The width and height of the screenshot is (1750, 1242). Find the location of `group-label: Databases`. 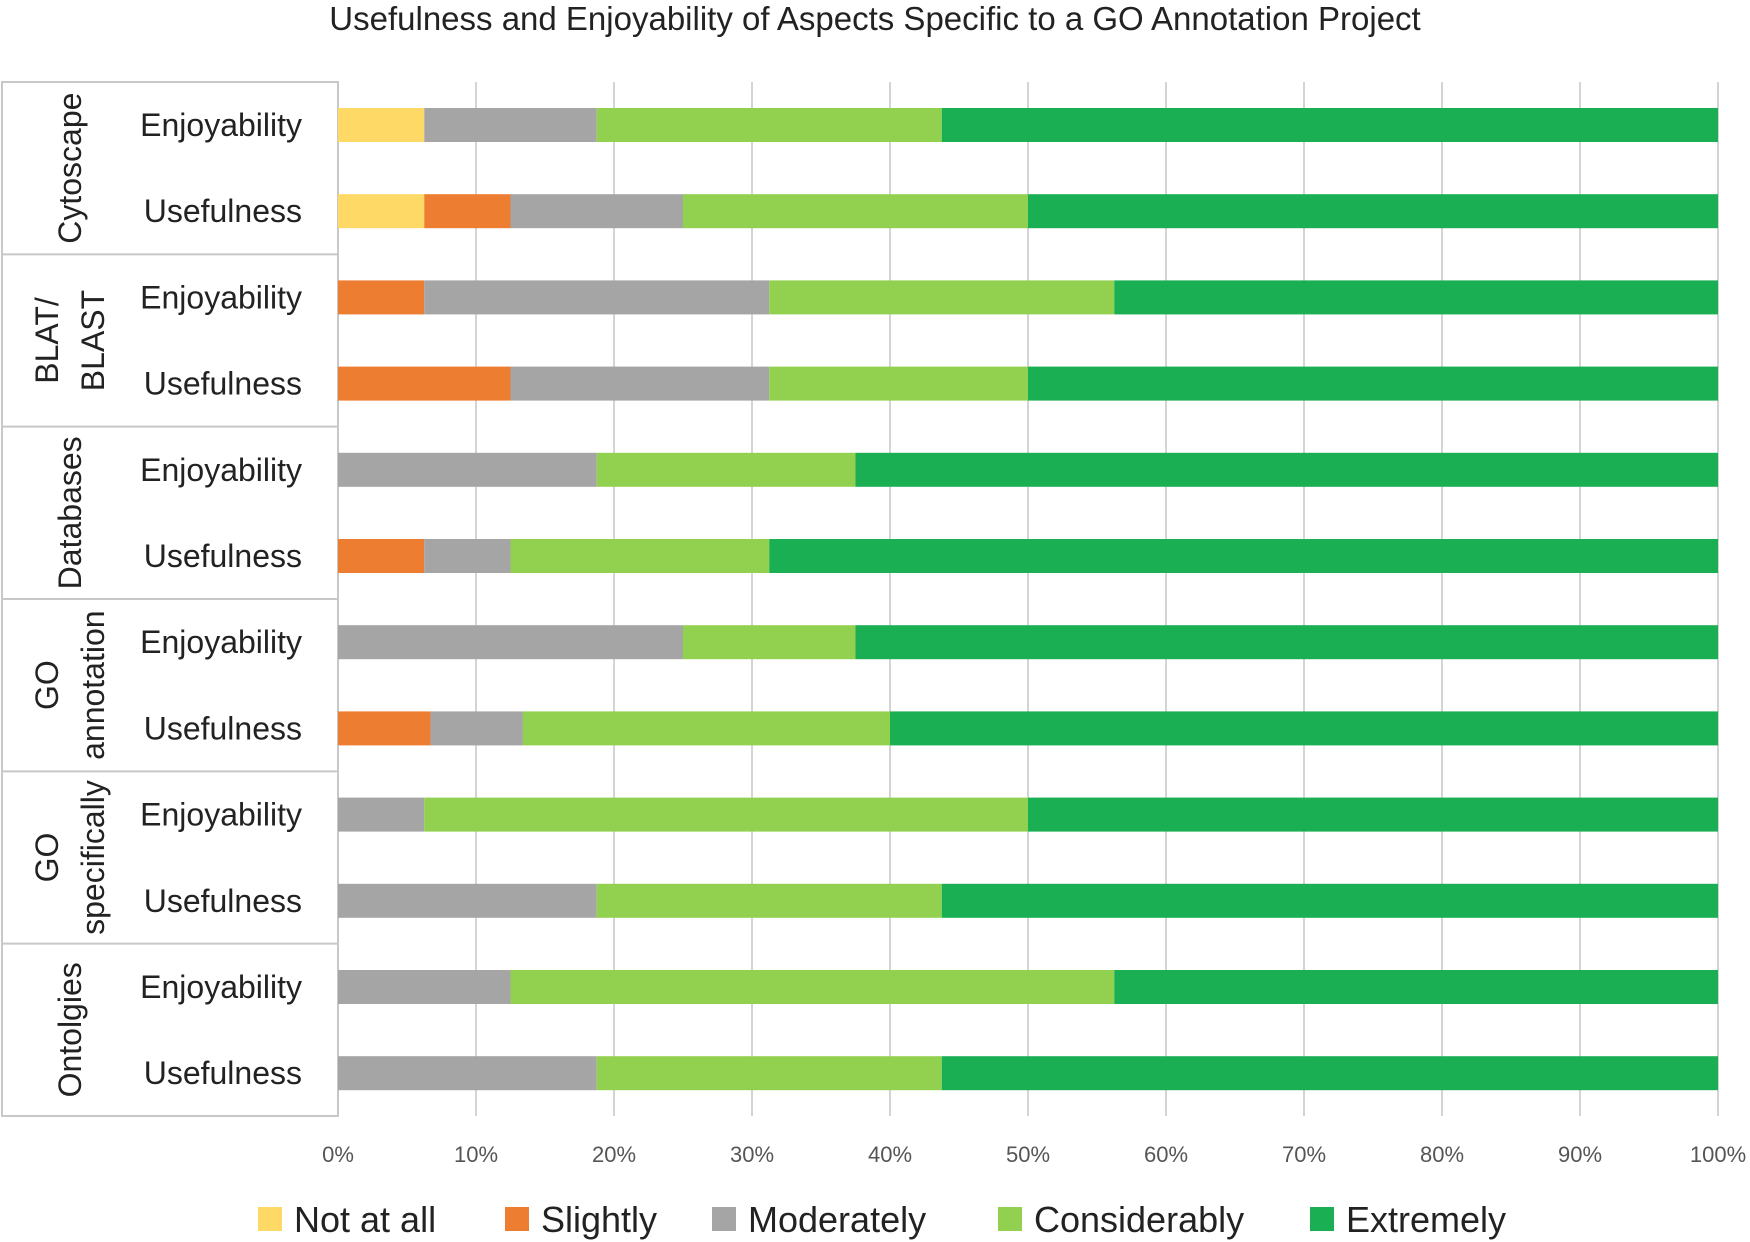

group-label: Databases is located at coordinates (70, 512).